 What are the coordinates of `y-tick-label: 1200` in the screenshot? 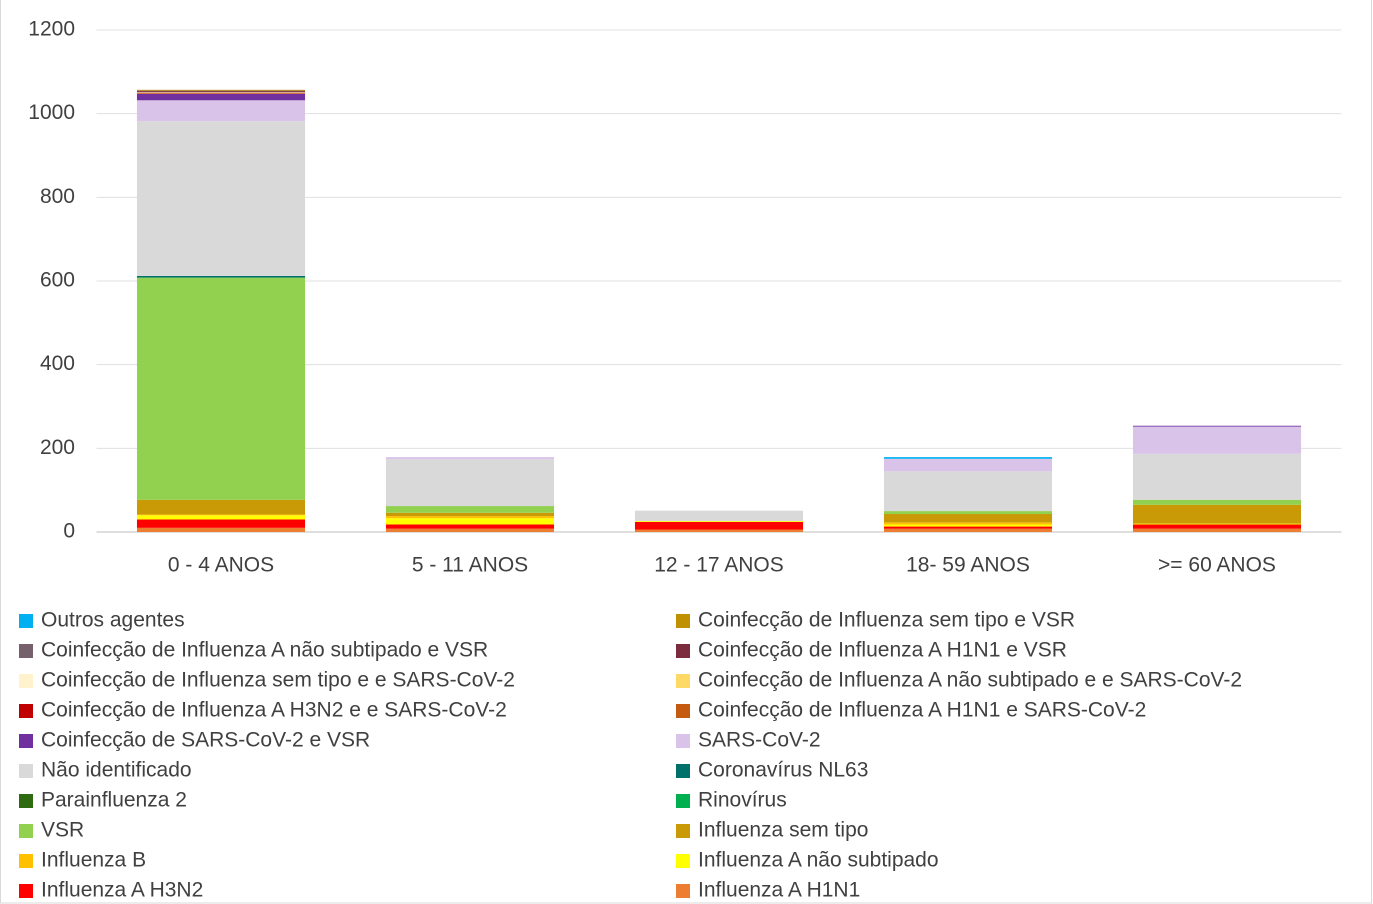 It's located at (51, 29).